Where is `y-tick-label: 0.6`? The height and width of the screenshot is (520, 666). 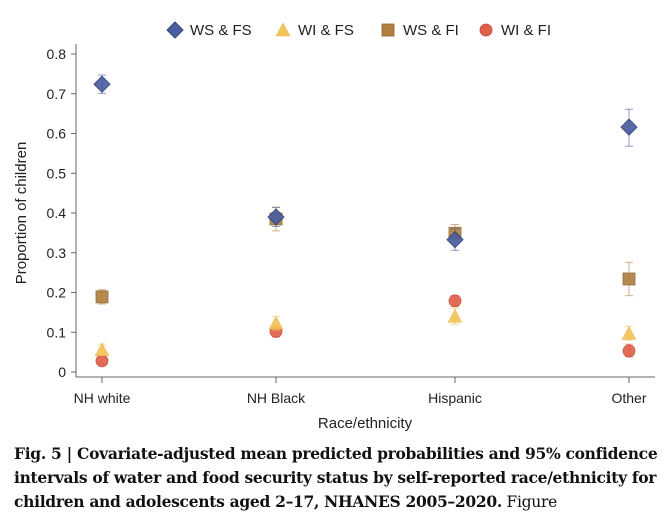 y-tick-label: 0.6 is located at coordinates (57, 134).